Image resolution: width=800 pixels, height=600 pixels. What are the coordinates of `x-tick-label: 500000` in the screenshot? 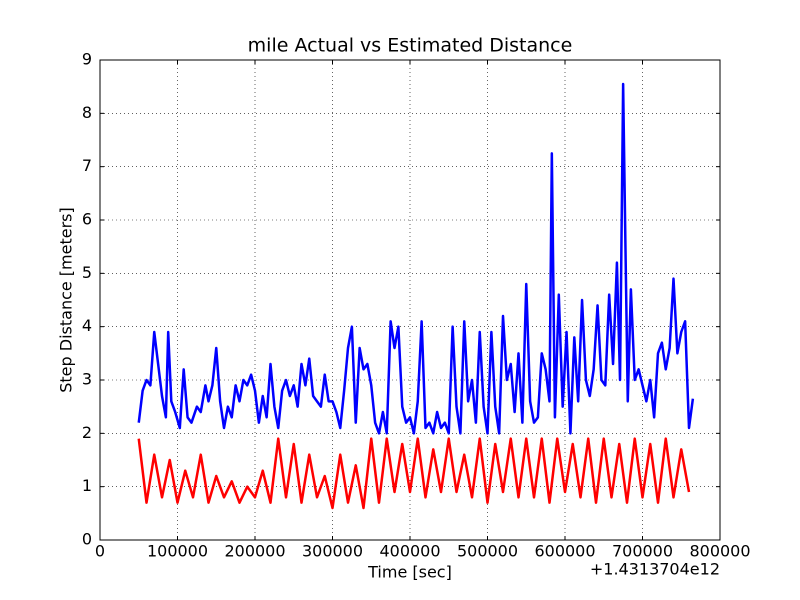 It's located at (487, 551).